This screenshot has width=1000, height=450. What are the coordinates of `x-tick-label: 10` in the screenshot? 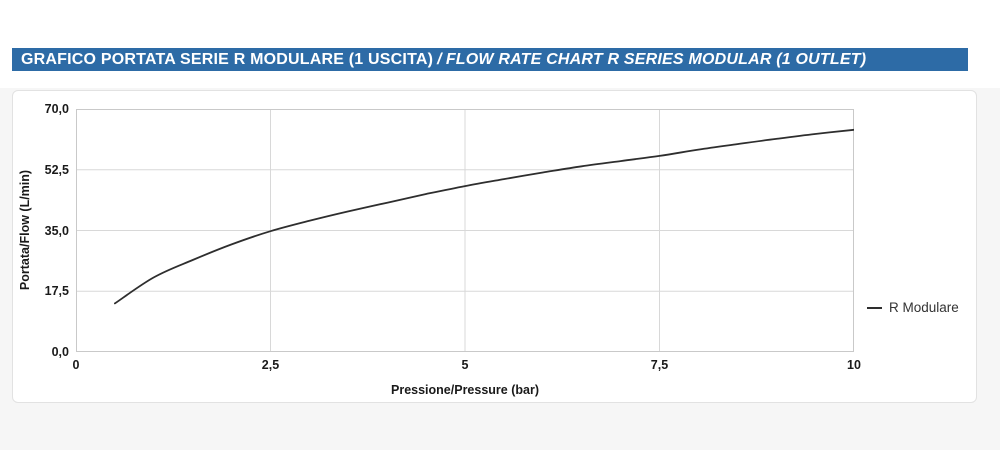 It's located at (854, 365).